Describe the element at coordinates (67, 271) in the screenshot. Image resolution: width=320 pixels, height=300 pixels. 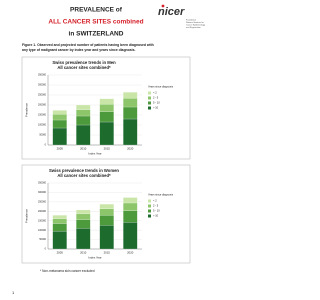
I see `footnote: * Non-melanoma skin cancer excluded` at that location.